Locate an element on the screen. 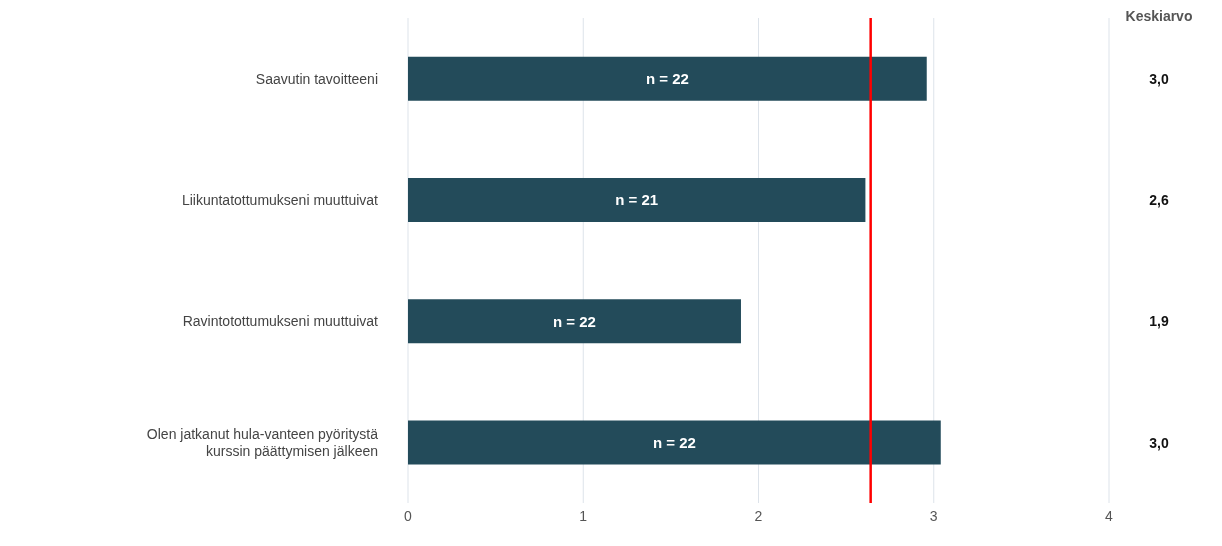 Image resolution: width=1222 pixels, height=546 pixels. x-tick-label: 1 is located at coordinates (583, 515).